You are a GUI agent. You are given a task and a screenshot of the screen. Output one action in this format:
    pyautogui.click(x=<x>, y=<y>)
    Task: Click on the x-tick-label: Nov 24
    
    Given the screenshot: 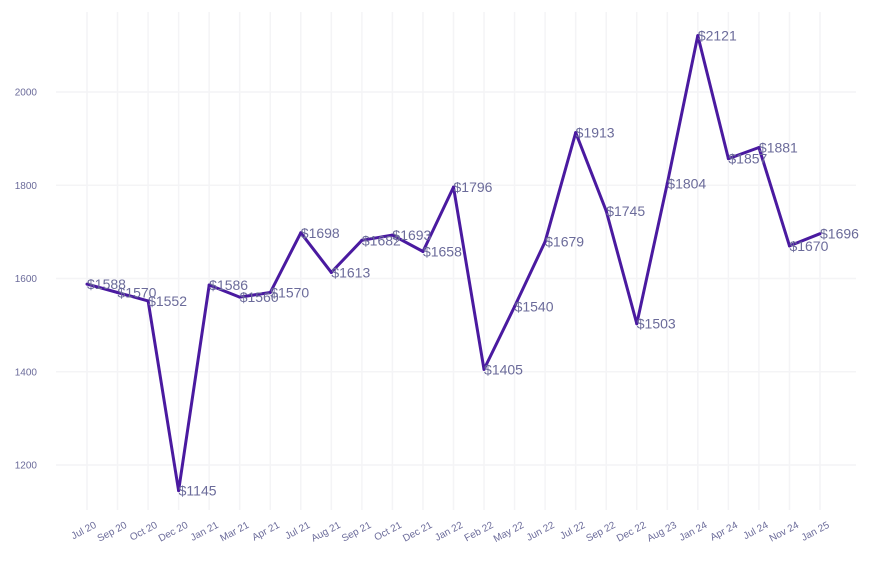 What is the action you would take?
    pyautogui.click(x=785, y=532)
    